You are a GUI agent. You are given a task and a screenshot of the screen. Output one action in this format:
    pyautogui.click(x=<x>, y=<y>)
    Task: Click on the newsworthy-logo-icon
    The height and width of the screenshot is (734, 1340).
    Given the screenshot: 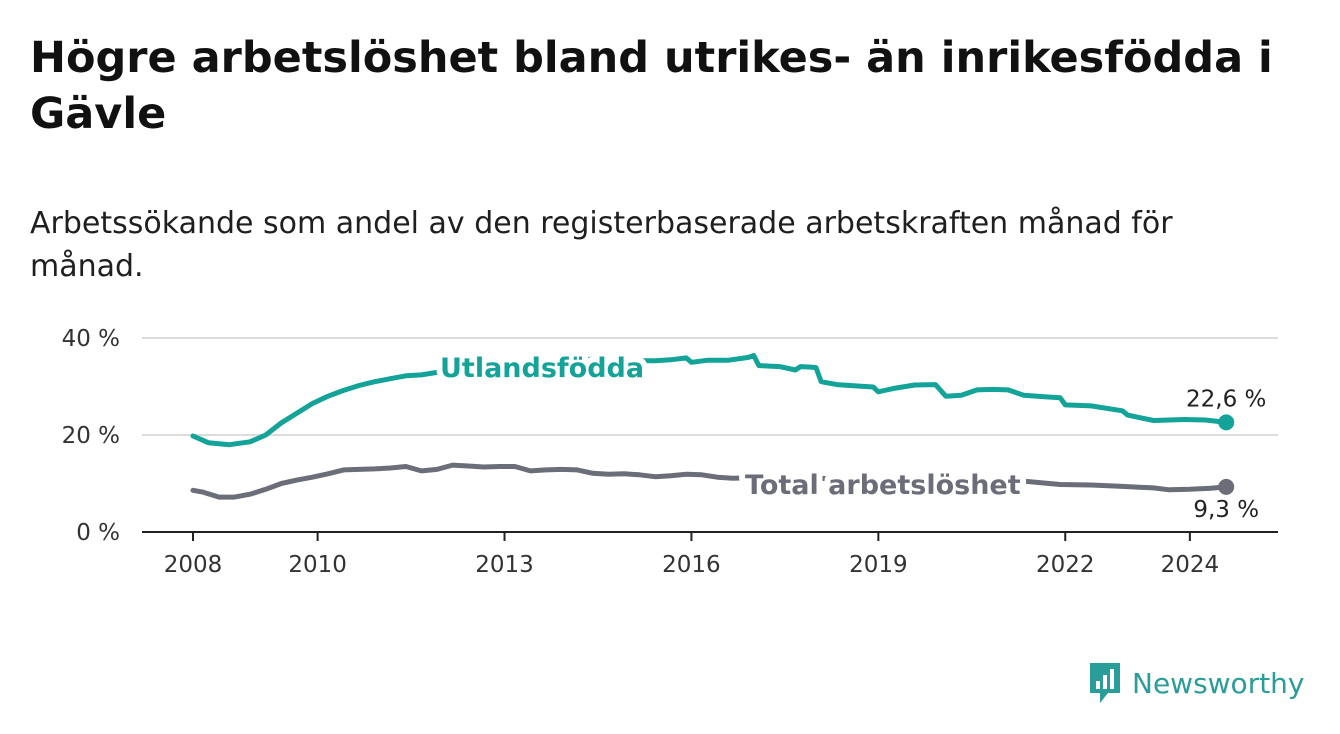 What is the action you would take?
    pyautogui.click(x=1105, y=683)
    